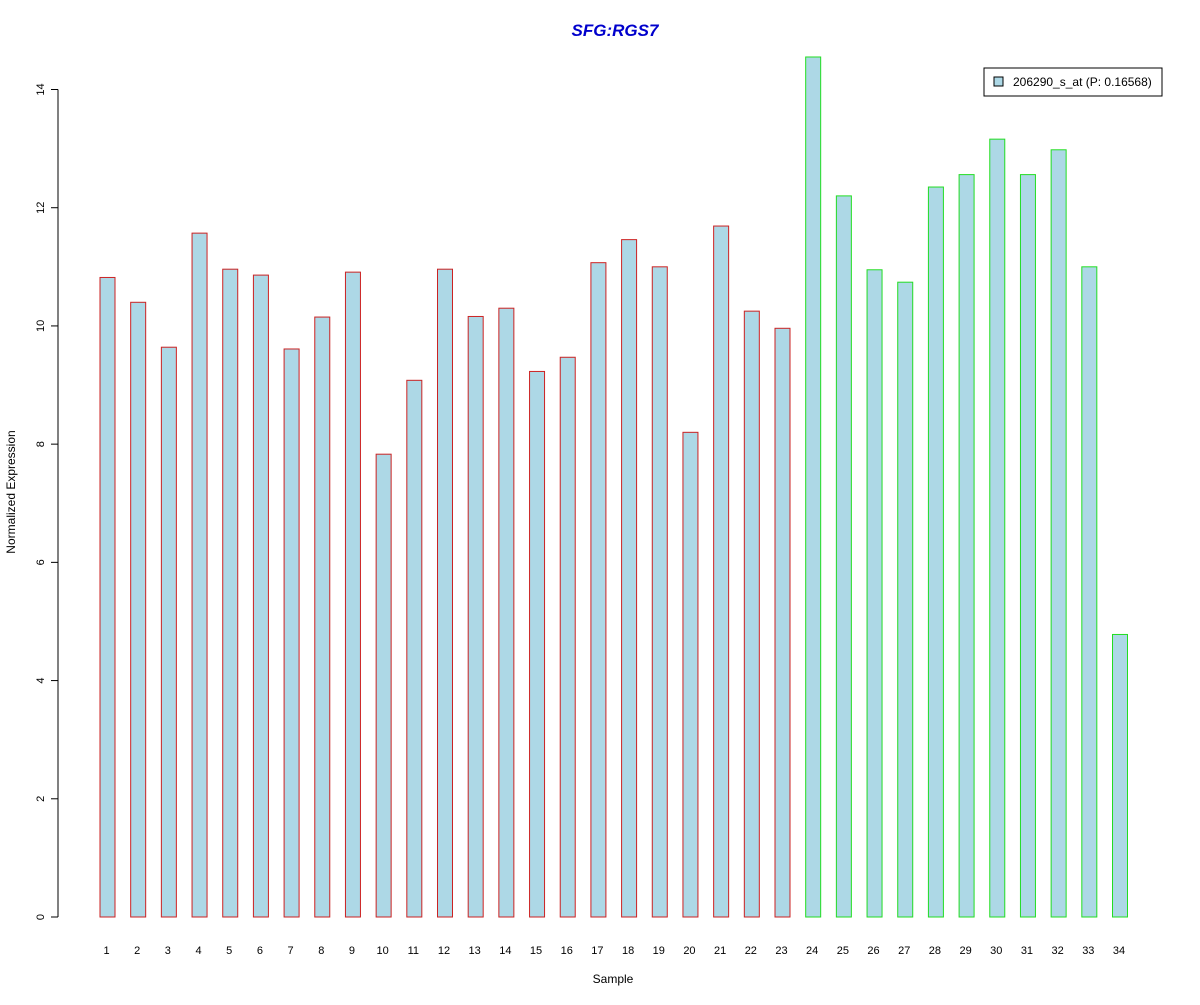 The width and height of the screenshot is (1200, 1005). What do you see at coordinates (413, 951) in the screenshot?
I see `x-tick-label: 11` at bounding box center [413, 951].